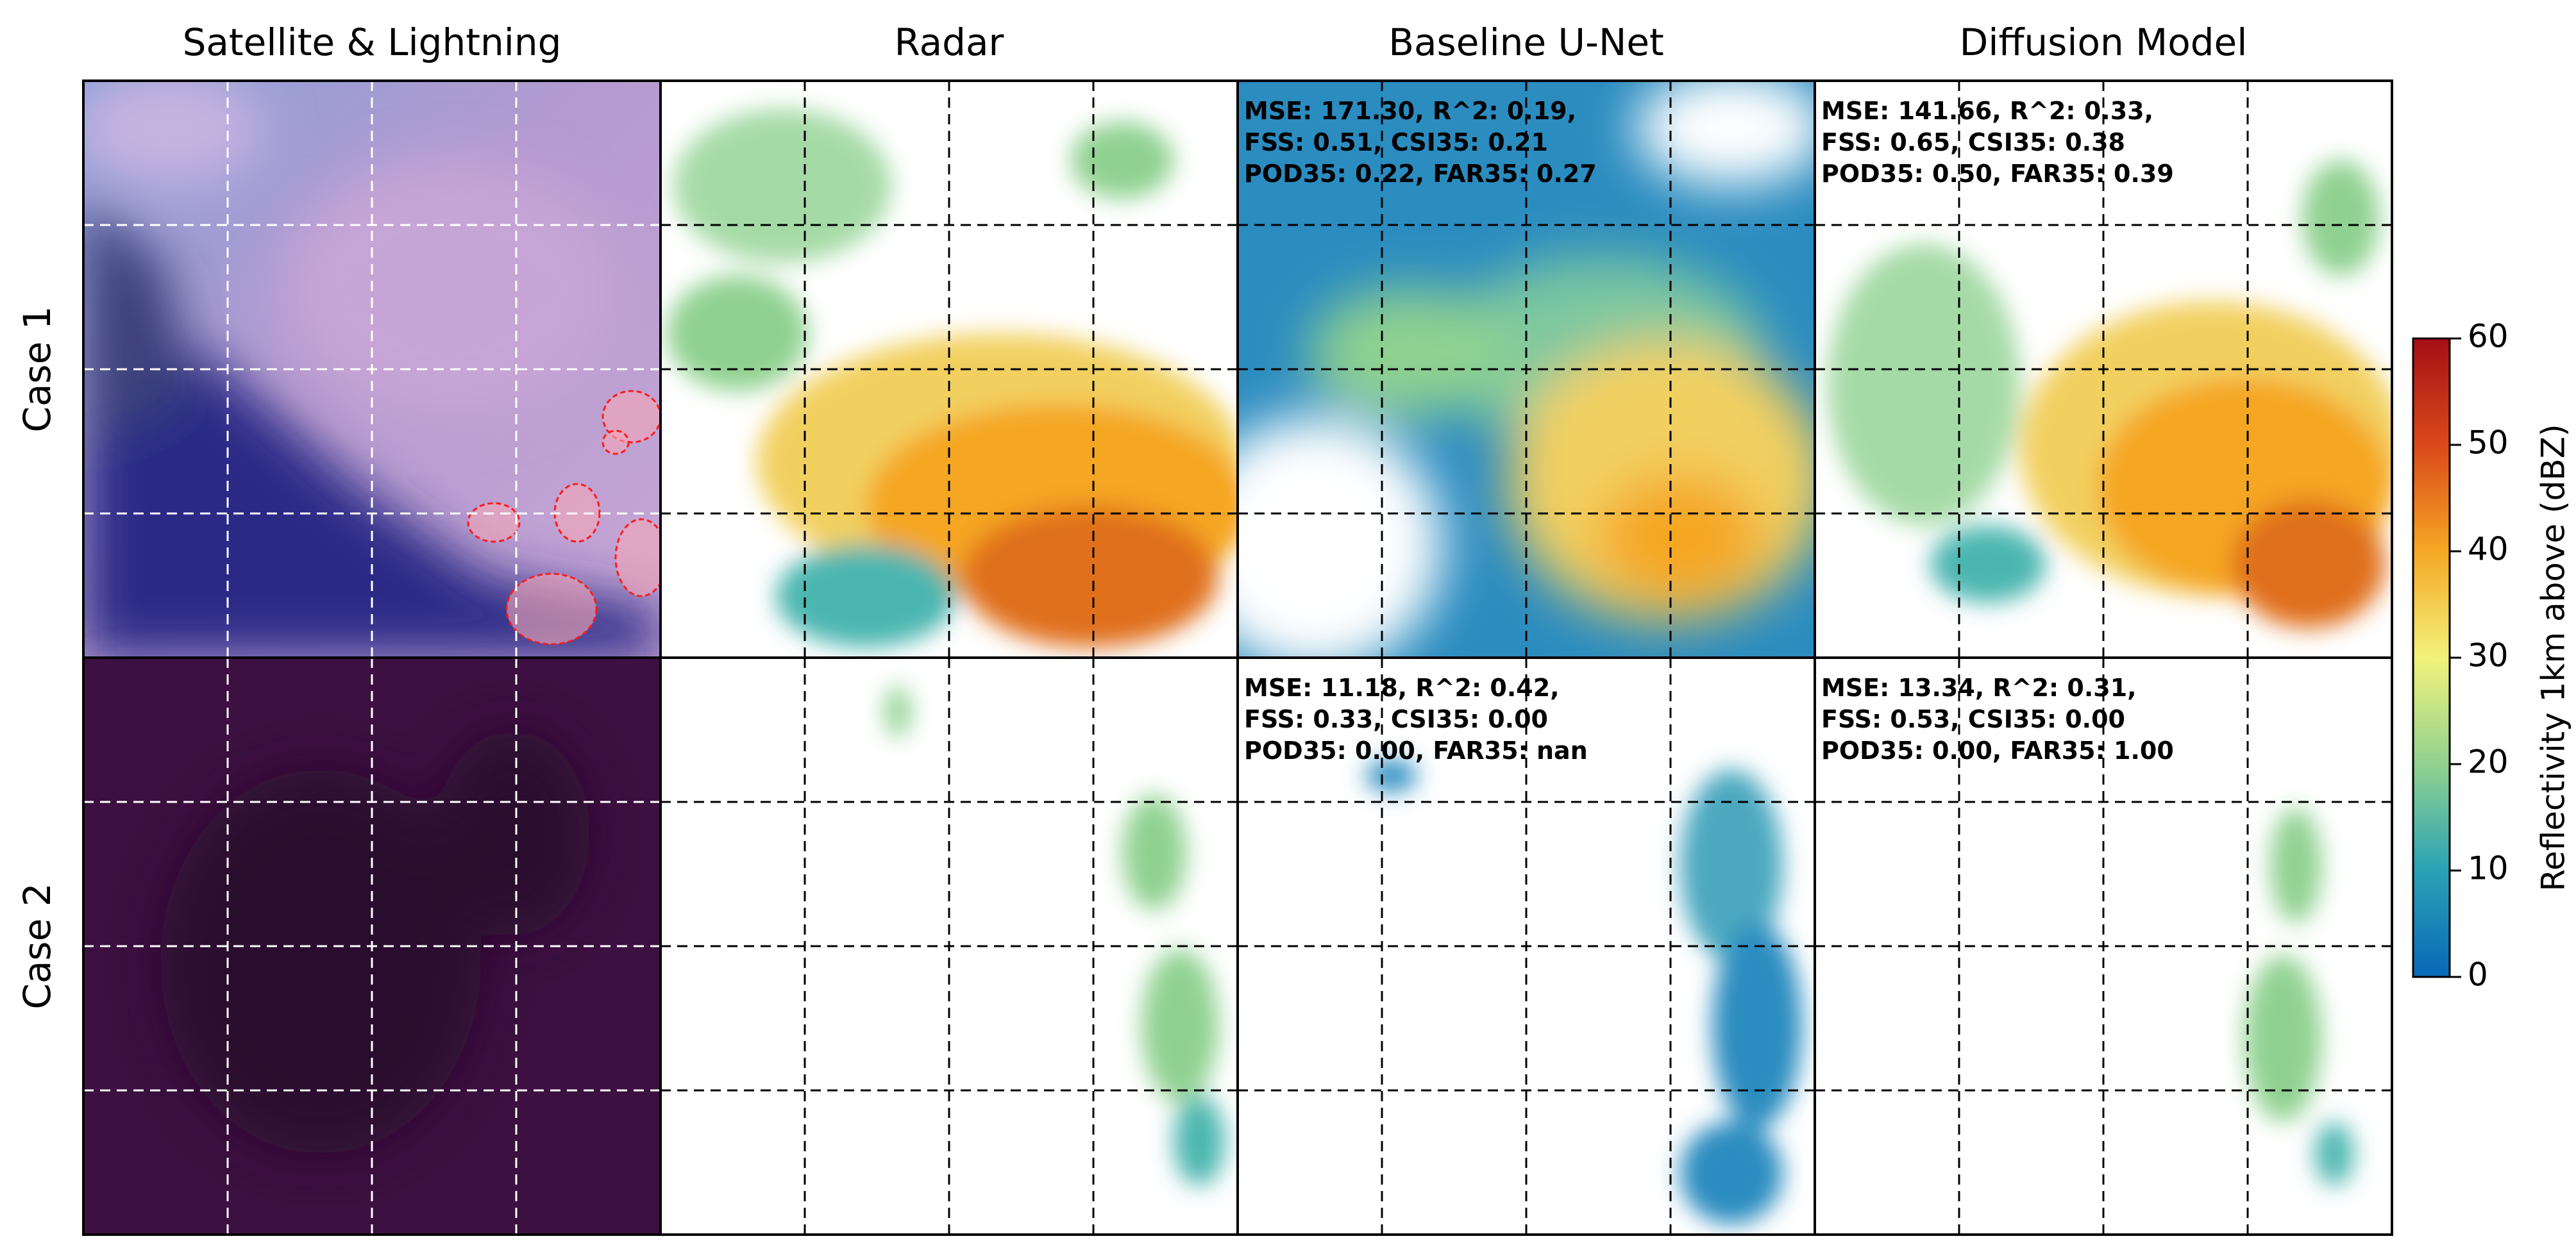 The width and height of the screenshot is (2576, 1250). What do you see at coordinates (1410, 111) in the screenshot?
I see `metric-text: MSE: 171.30, R^2: 0.19,` at bounding box center [1410, 111].